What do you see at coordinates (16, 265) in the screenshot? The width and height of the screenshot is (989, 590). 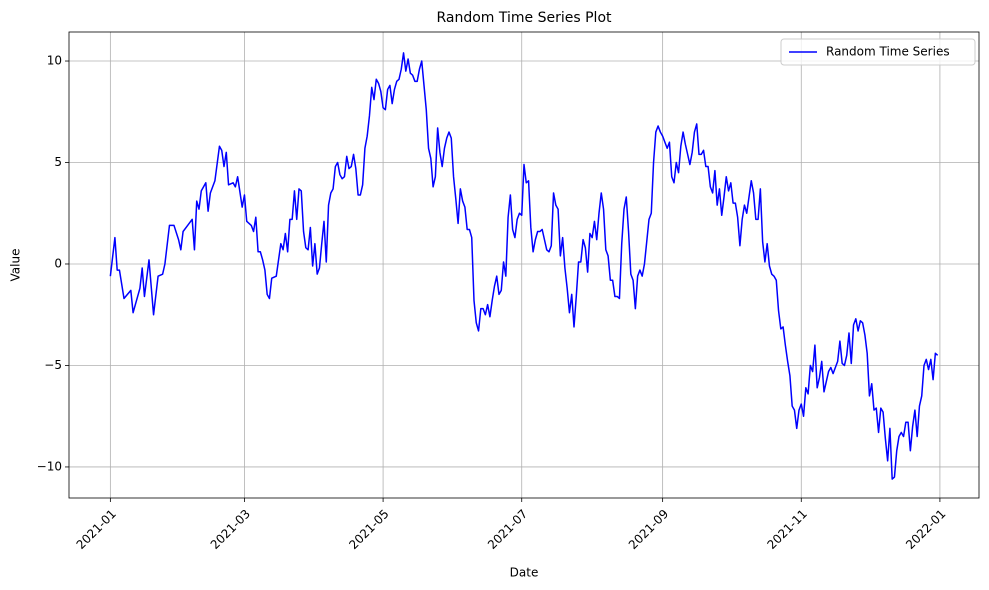 I see `y-axis-label: Value` at bounding box center [16, 265].